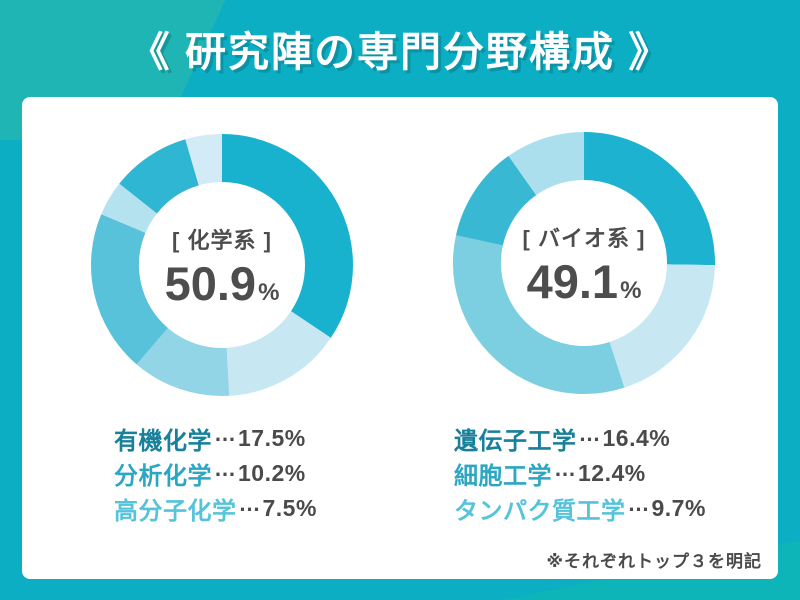  Describe the element at coordinates (612, 473) in the screenshot. I see `legend-item-value: 12.4%` at that location.